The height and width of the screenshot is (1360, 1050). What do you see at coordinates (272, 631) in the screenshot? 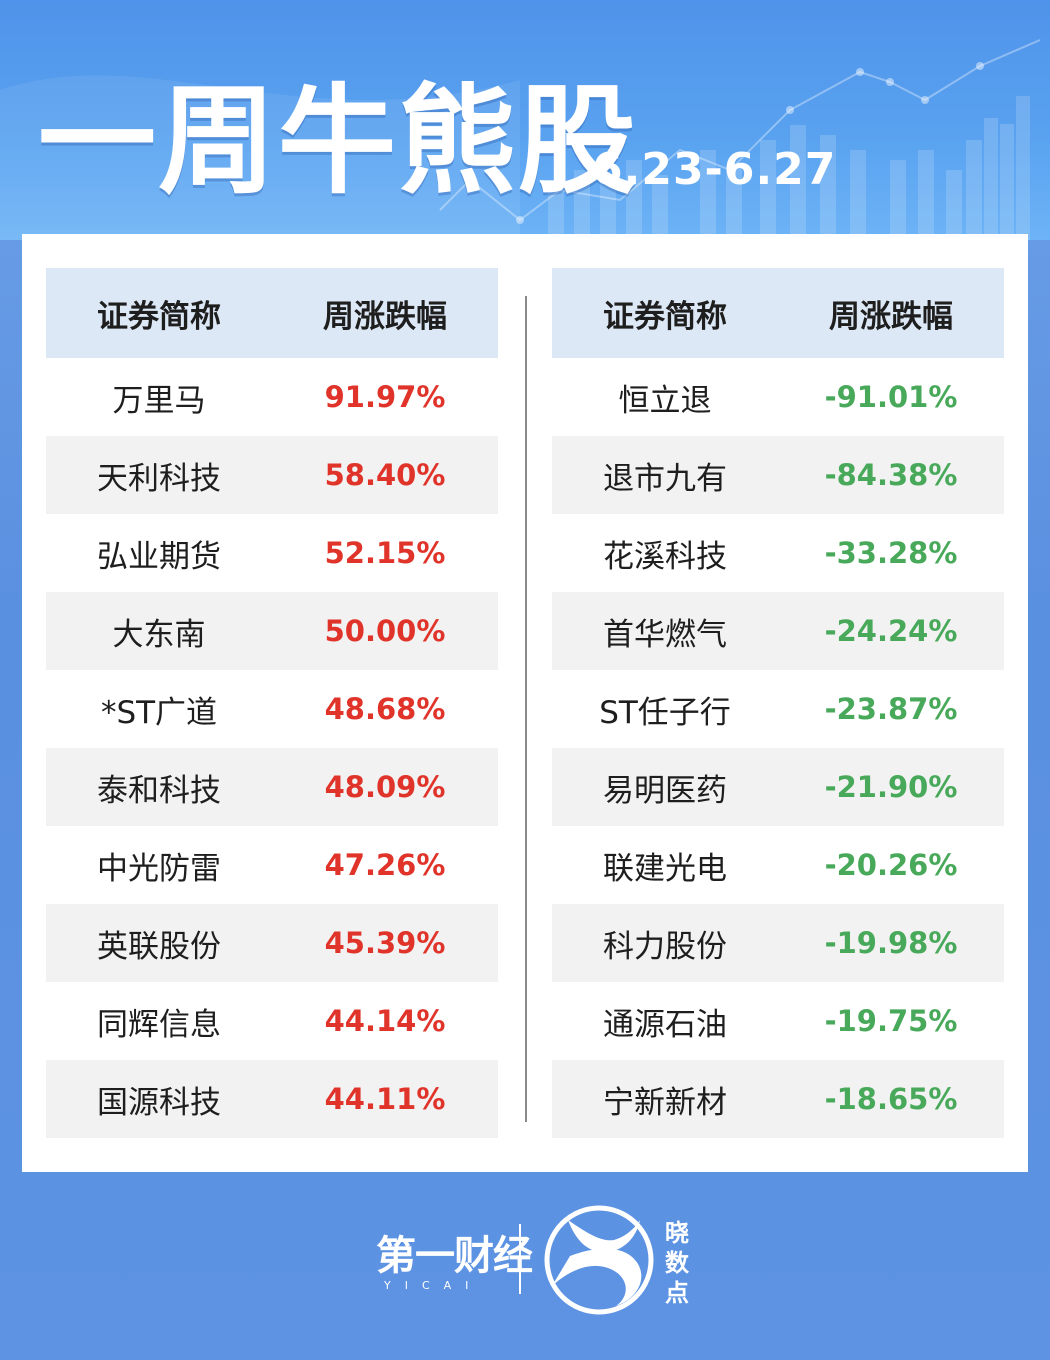
I see `table-row: 大东南 50.00%` at bounding box center [272, 631].